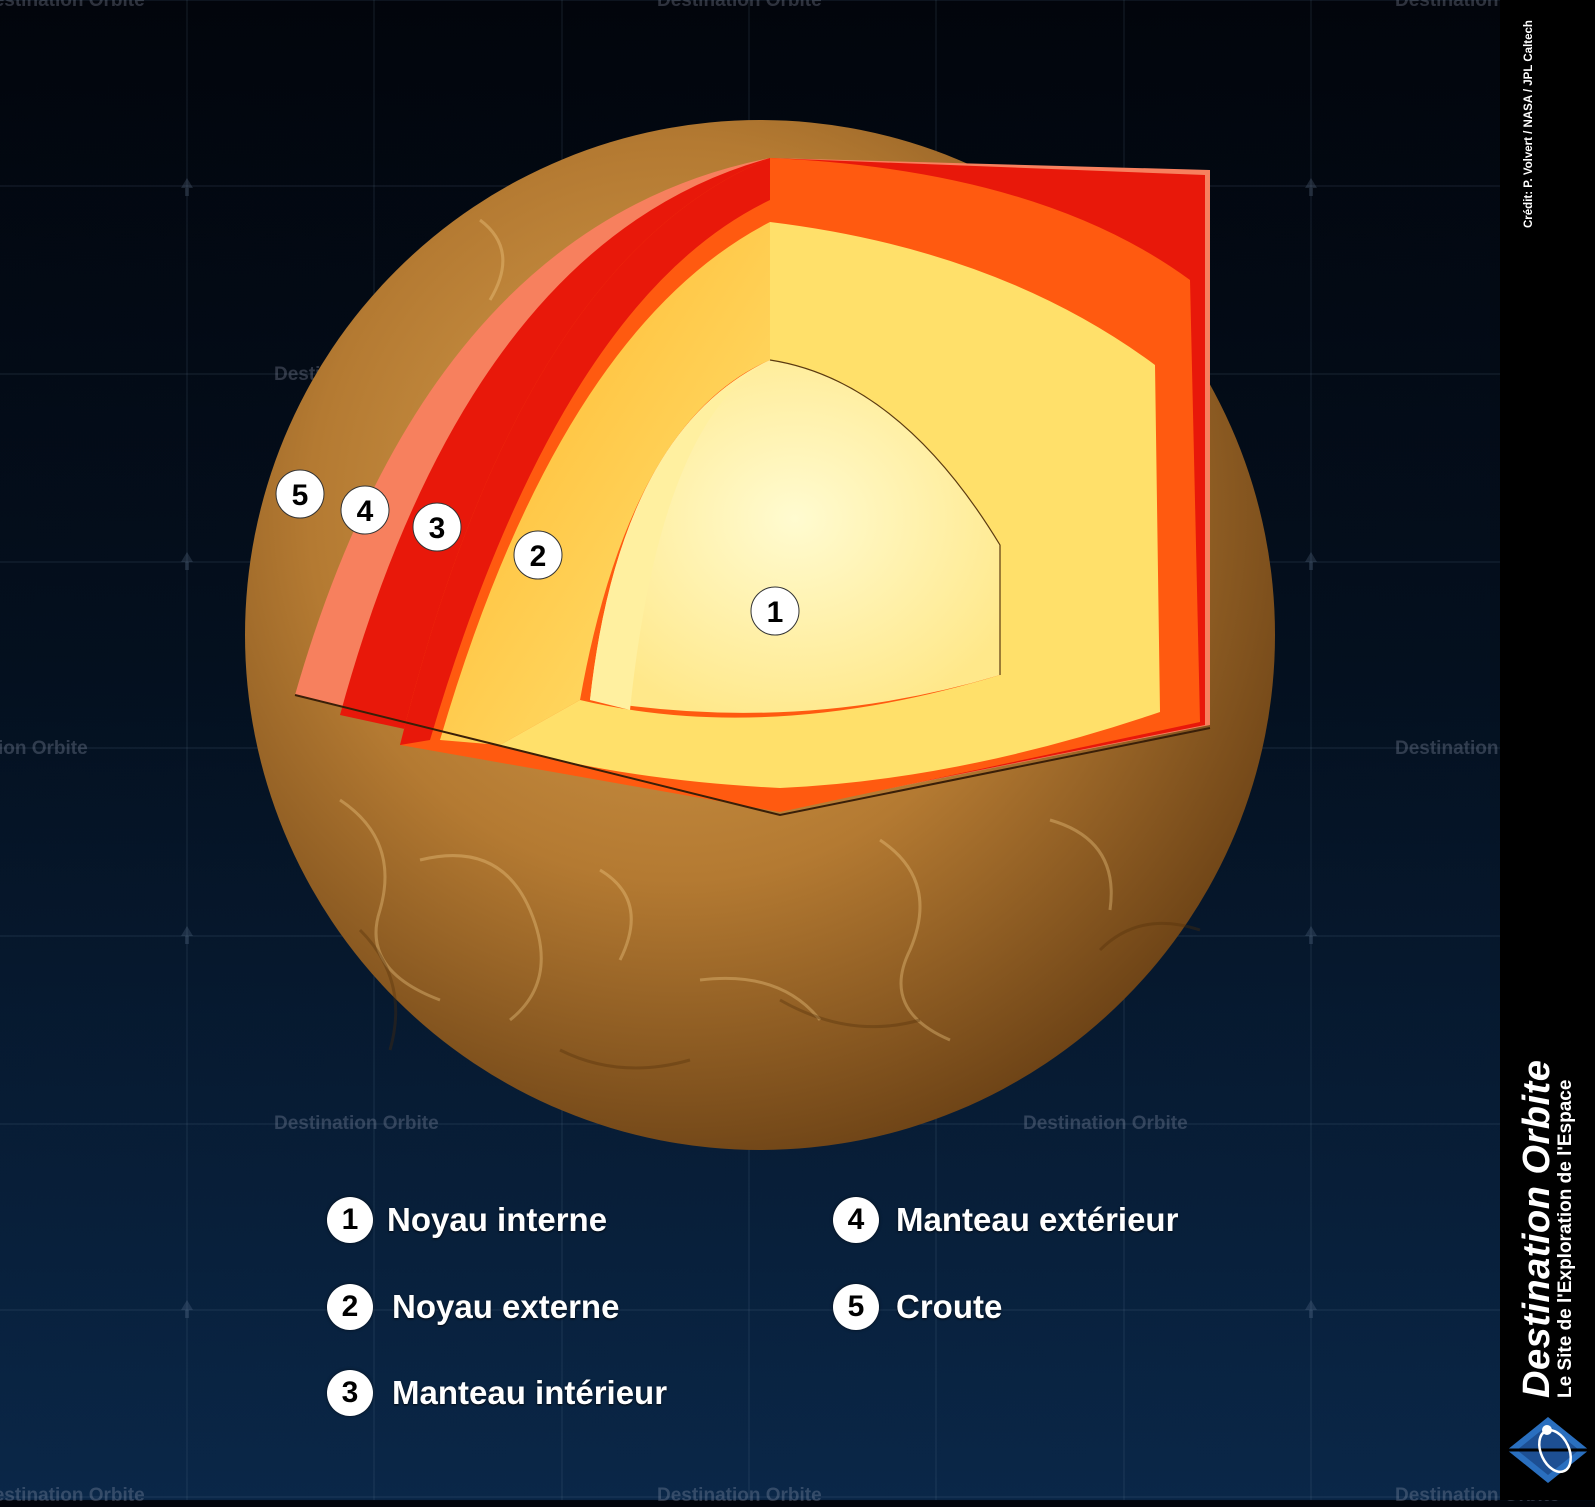 The width and height of the screenshot is (1595, 1507). Describe the element at coordinates (497, 1219) in the screenshot. I see `legend-label: Noyau interne` at that location.